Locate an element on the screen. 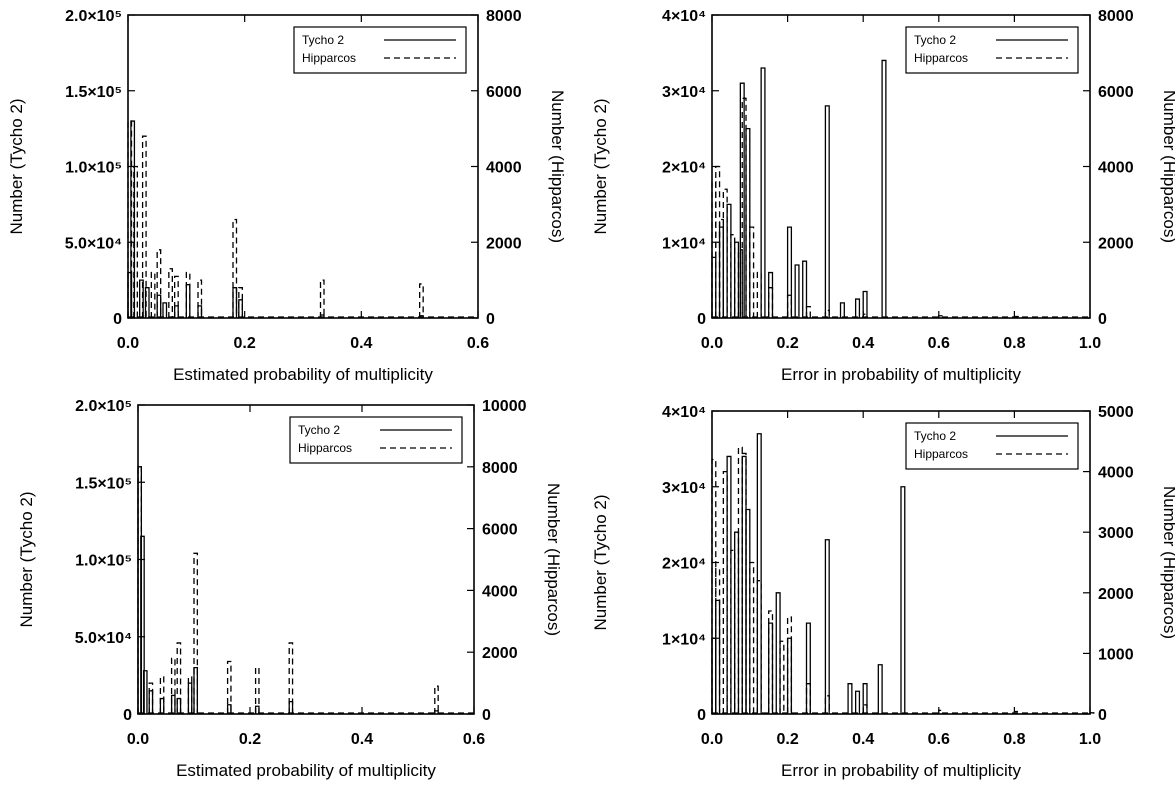  chart-1-x-tick-label: 0.4 is located at coordinates (361, 343).